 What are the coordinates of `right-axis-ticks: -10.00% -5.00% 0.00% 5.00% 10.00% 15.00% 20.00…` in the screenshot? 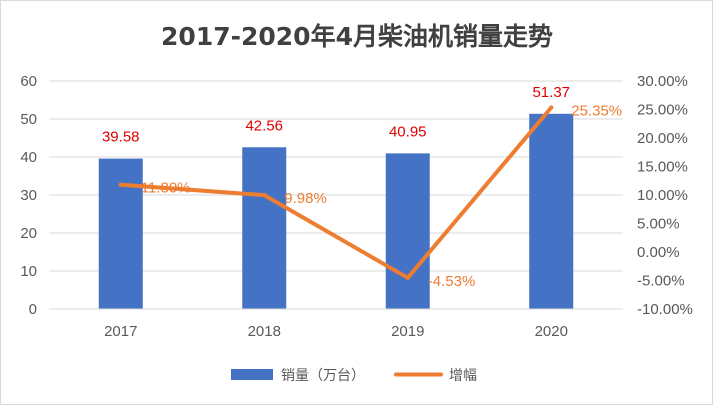 It's located at (665, 195).